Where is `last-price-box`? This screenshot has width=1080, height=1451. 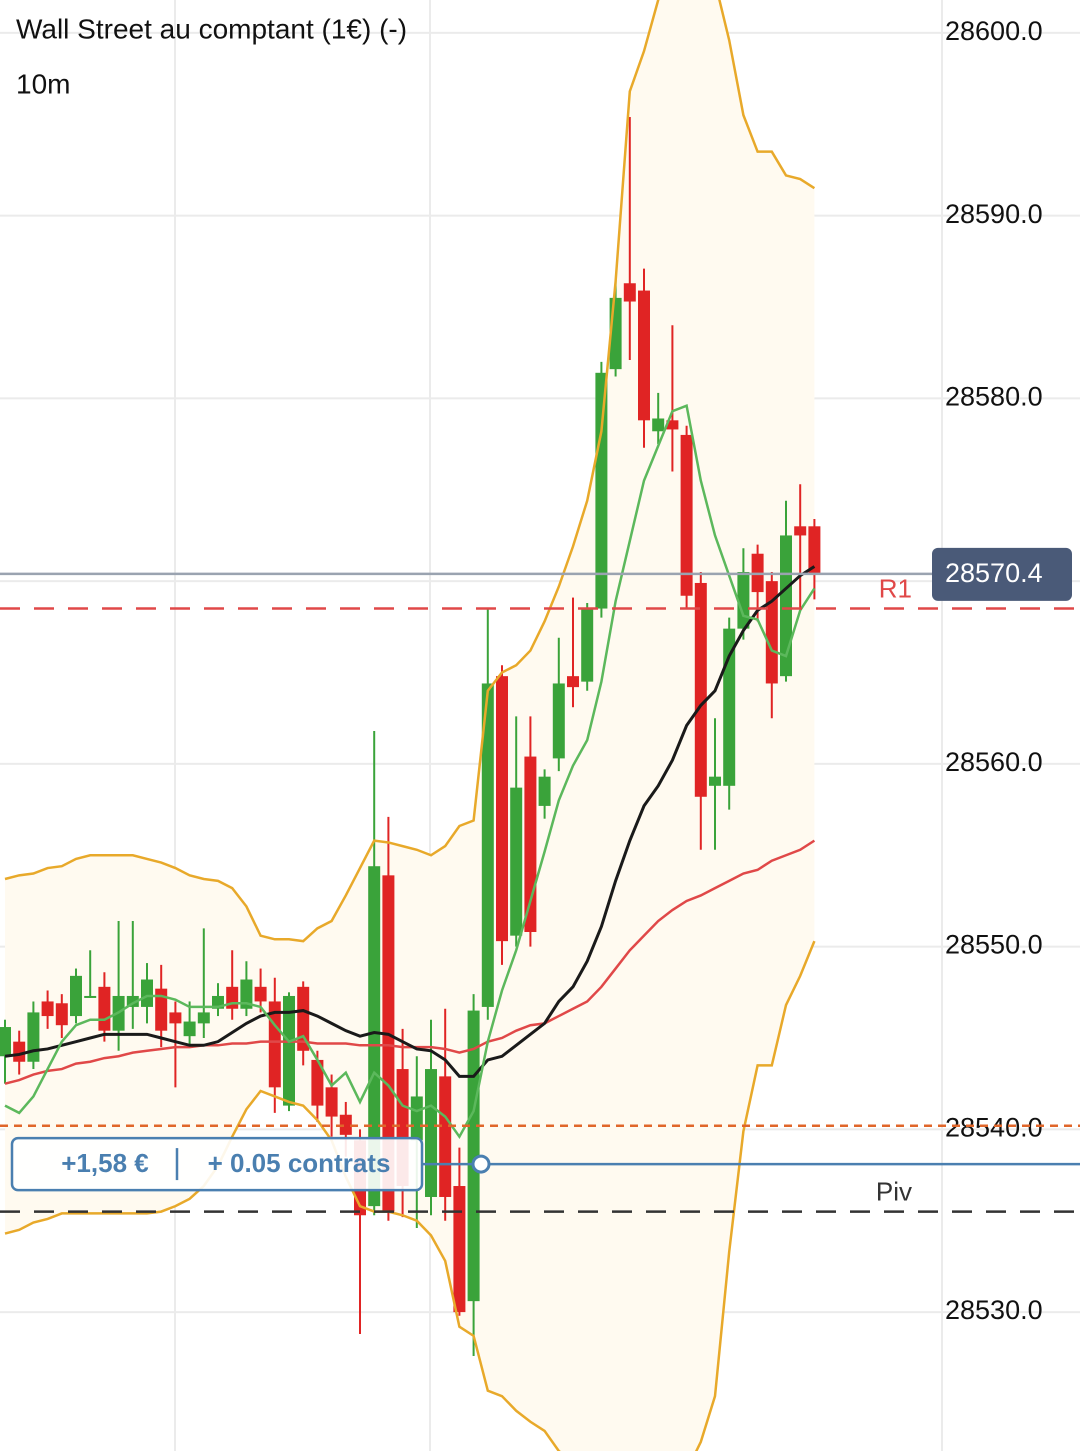
last-price-box is located at coordinates (1002, 574).